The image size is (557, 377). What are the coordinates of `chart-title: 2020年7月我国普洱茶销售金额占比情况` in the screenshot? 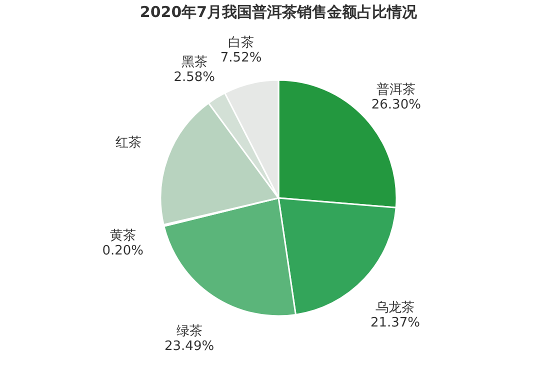 It's located at (279, 12).